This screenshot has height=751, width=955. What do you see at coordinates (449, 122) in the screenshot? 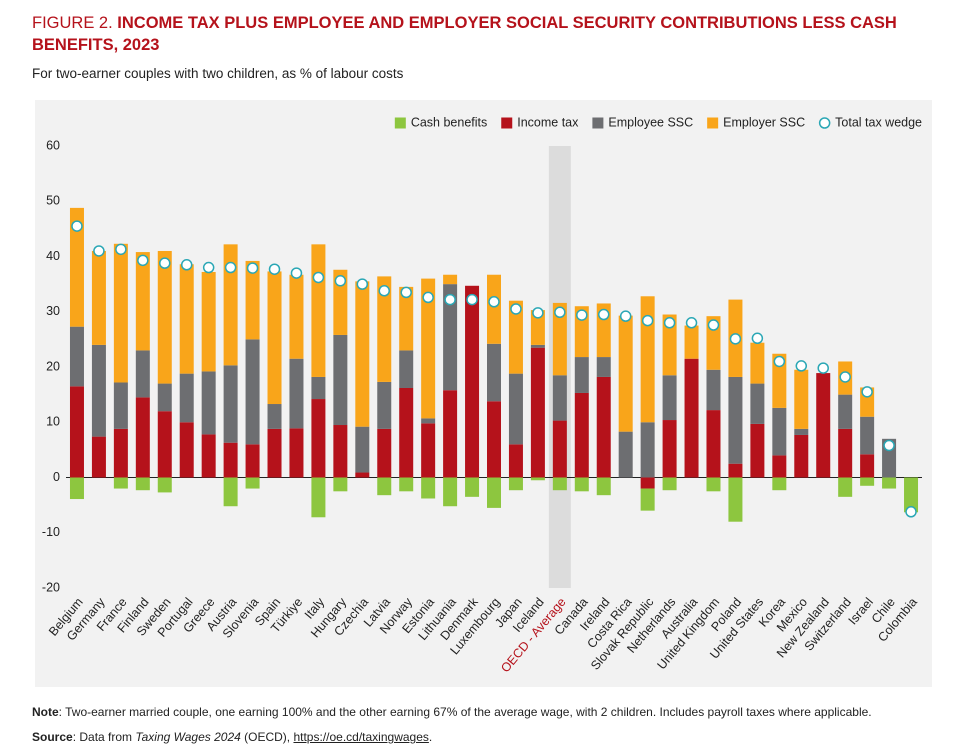
I see `legend-label: Cash benefits` at bounding box center [449, 122].